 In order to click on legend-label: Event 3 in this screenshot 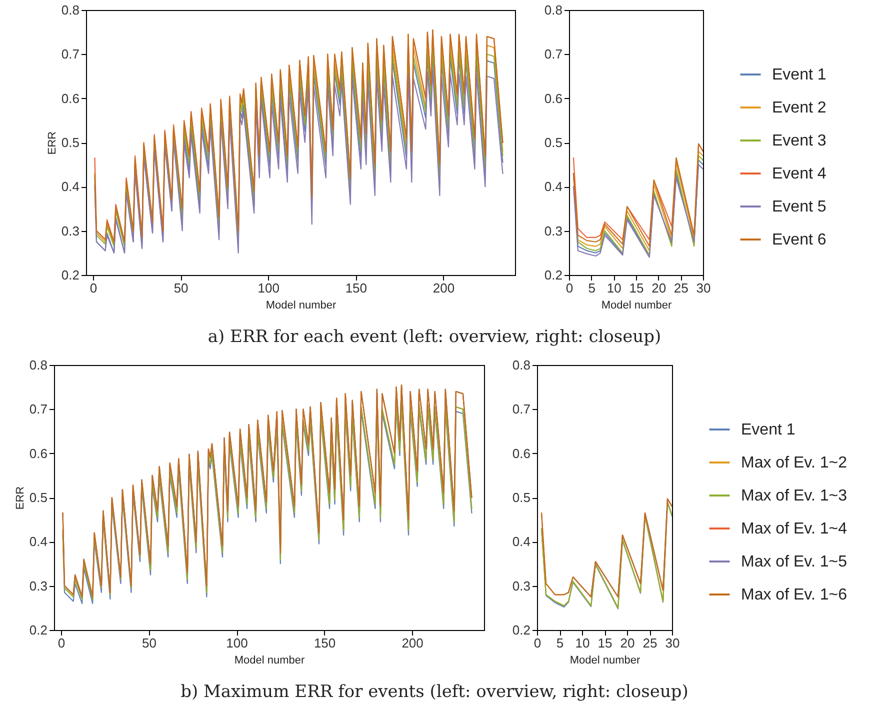, I will do `click(799, 141)`.